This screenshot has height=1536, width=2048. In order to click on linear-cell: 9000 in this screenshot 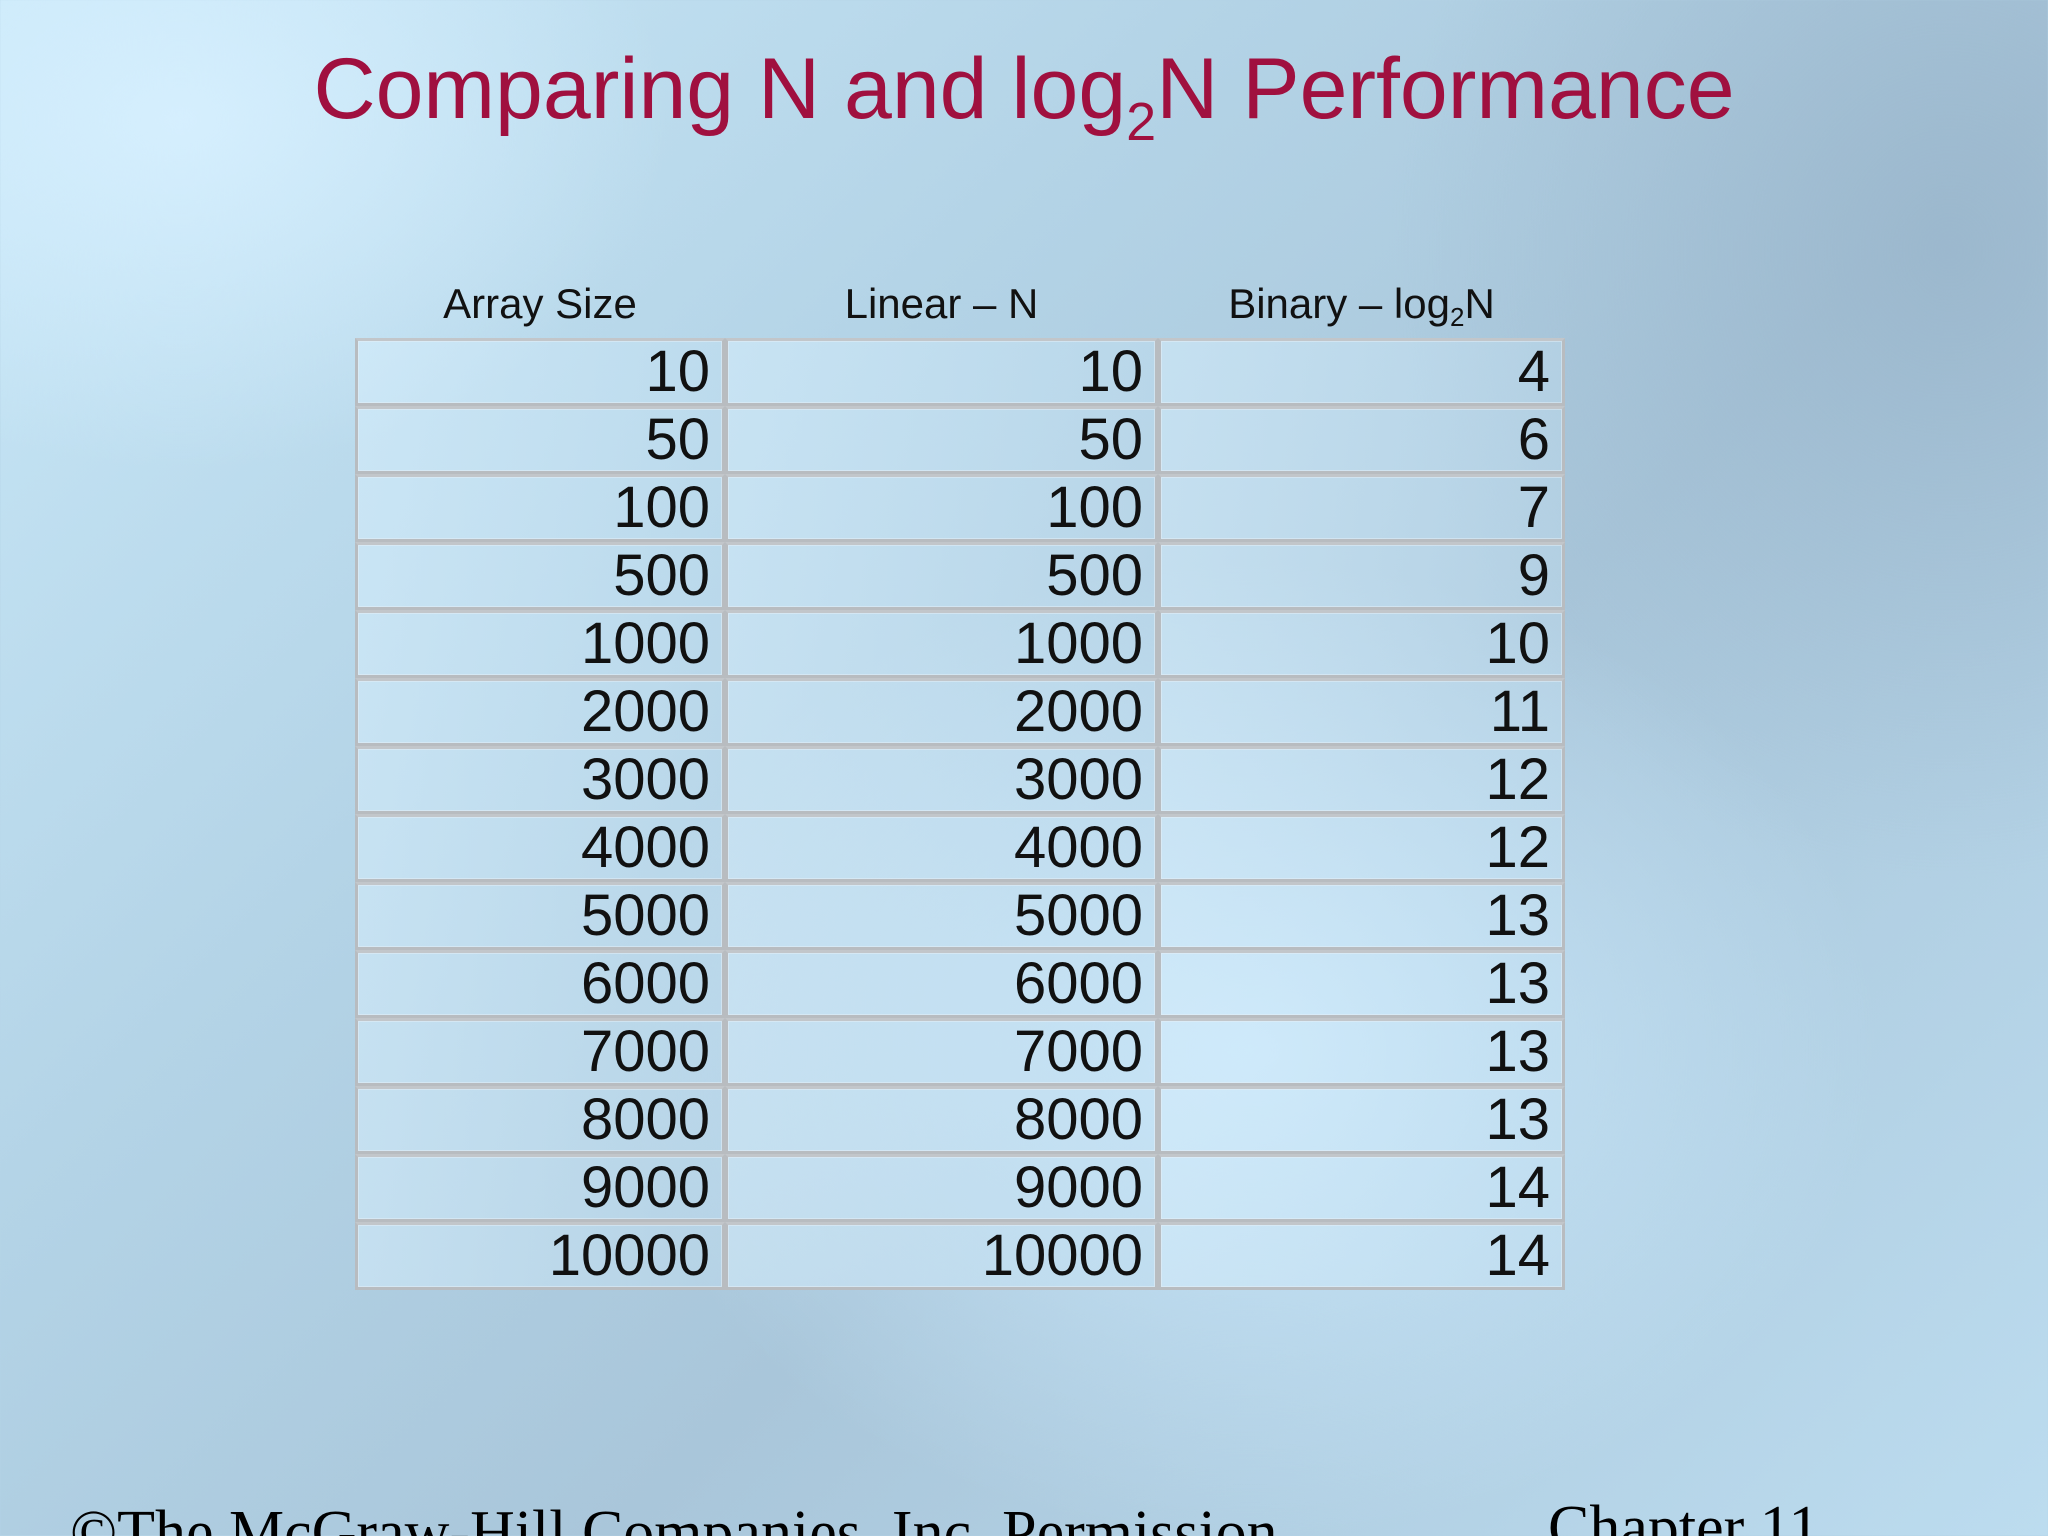, I will do `click(941, 1188)`.